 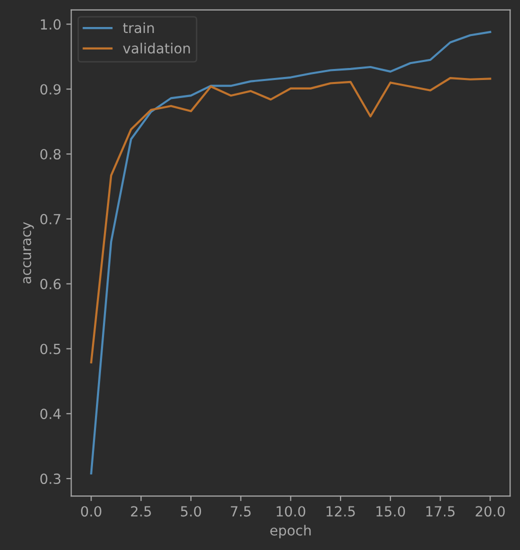 What do you see at coordinates (490, 511) in the screenshot?
I see `x-tick-label: 20.0` at bounding box center [490, 511].